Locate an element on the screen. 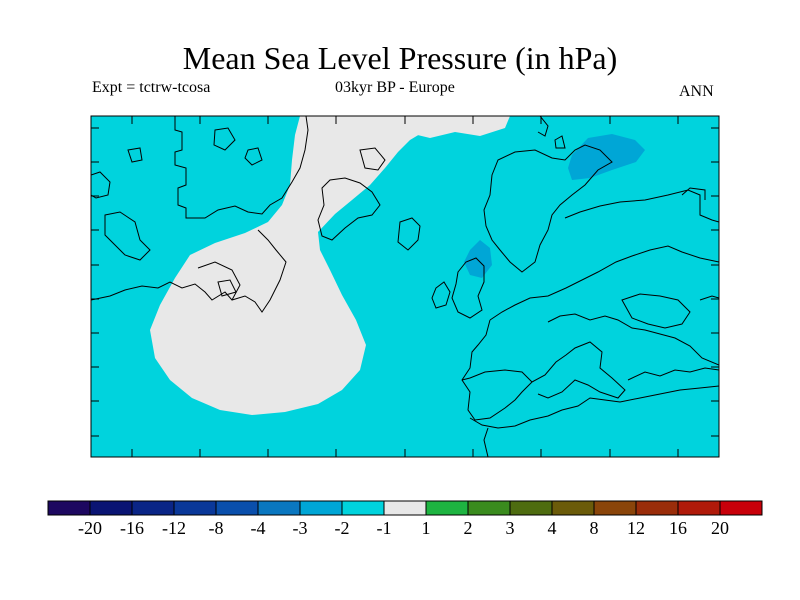 The width and height of the screenshot is (800, 600). colorbar-label: 3 is located at coordinates (510, 528).